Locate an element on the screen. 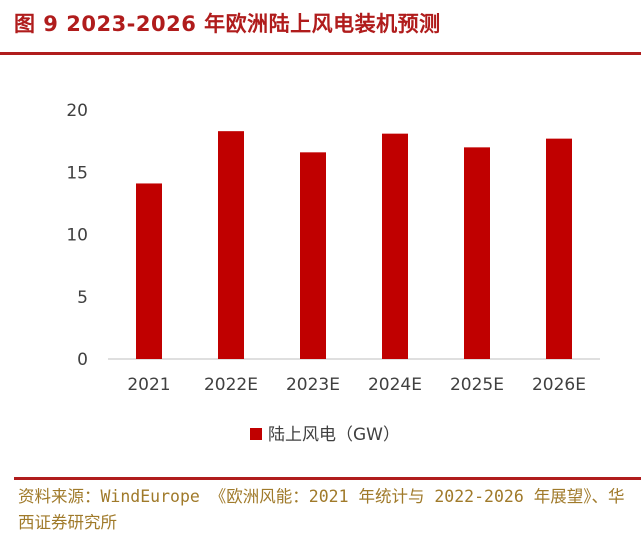 Image resolution: width=641 pixels, height=554 pixels. source-divider is located at coordinates (327, 478).